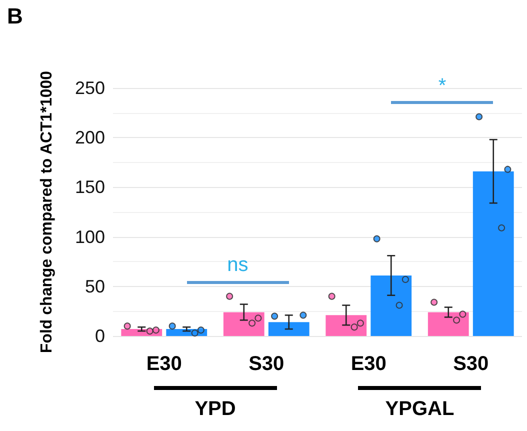 Image resolution: width=527 pixels, height=431 pixels. What do you see at coordinates (94, 286) in the screenshot?
I see `y-tick-label: 50` at bounding box center [94, 286].